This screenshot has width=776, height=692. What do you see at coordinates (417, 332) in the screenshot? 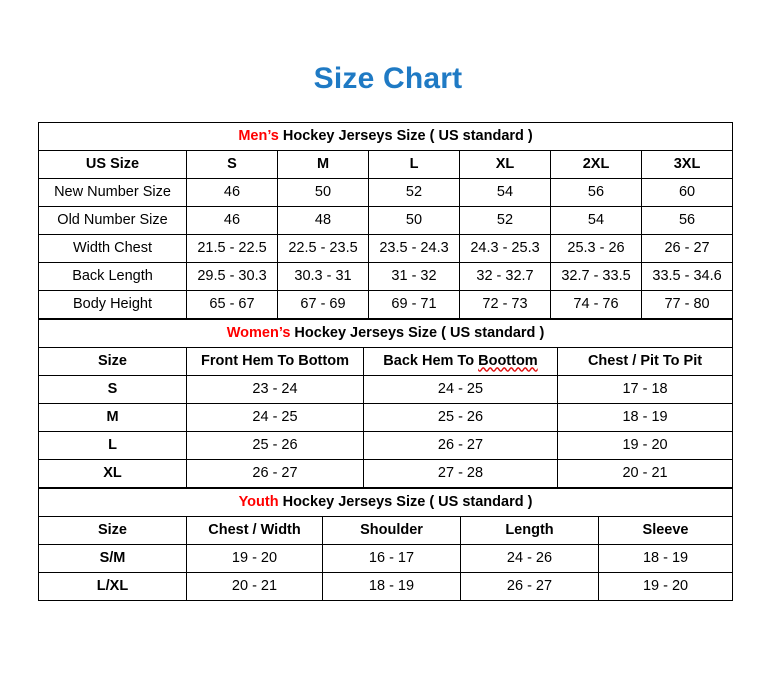
I see `womens-banner-rest: Hockey Jerseys Size ( US standard )` at bounding box center [417, 332].